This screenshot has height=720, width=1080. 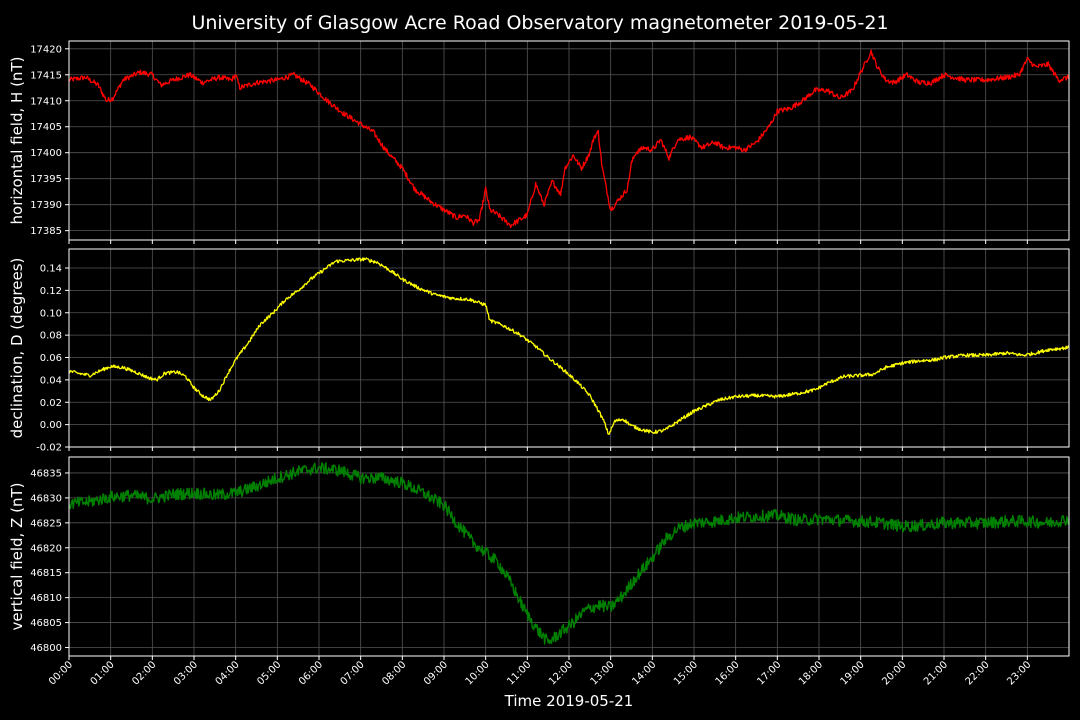 I want to click on y-tick-label: 17400, so click(x=46, y=153).